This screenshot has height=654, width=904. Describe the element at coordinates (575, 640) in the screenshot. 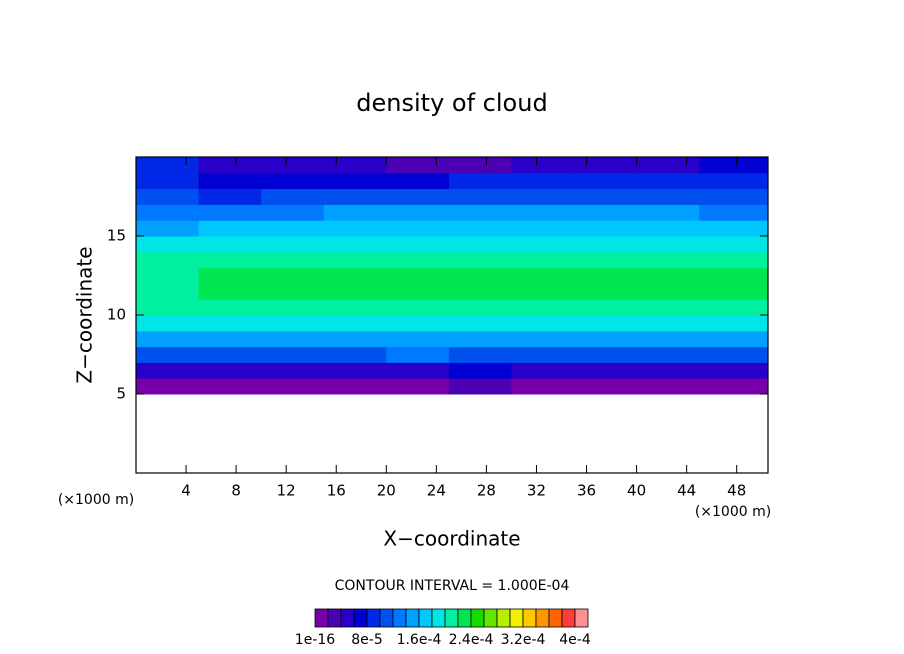

I see `colorbar-label: 4e-4` at that location.